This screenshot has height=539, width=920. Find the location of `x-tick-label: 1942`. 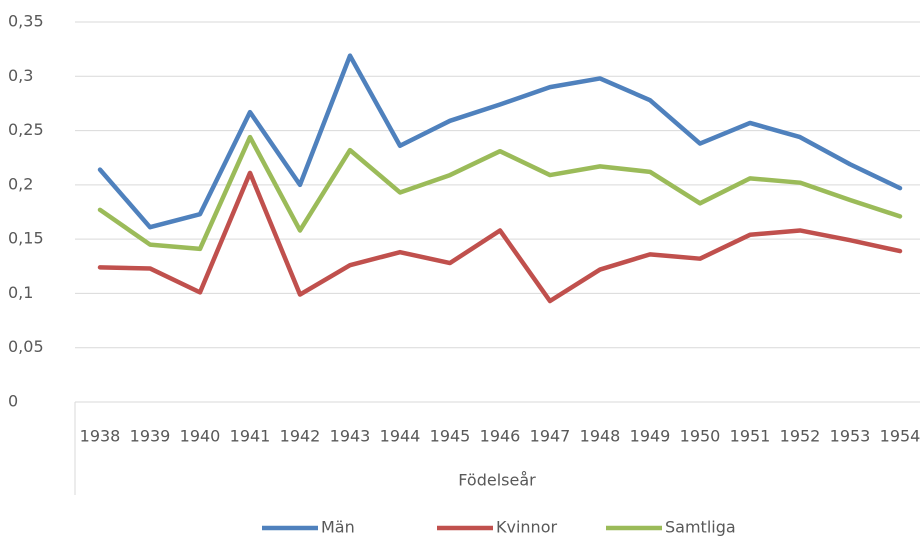

x-tick-label: 1942 is located at coordinates (300, 436).